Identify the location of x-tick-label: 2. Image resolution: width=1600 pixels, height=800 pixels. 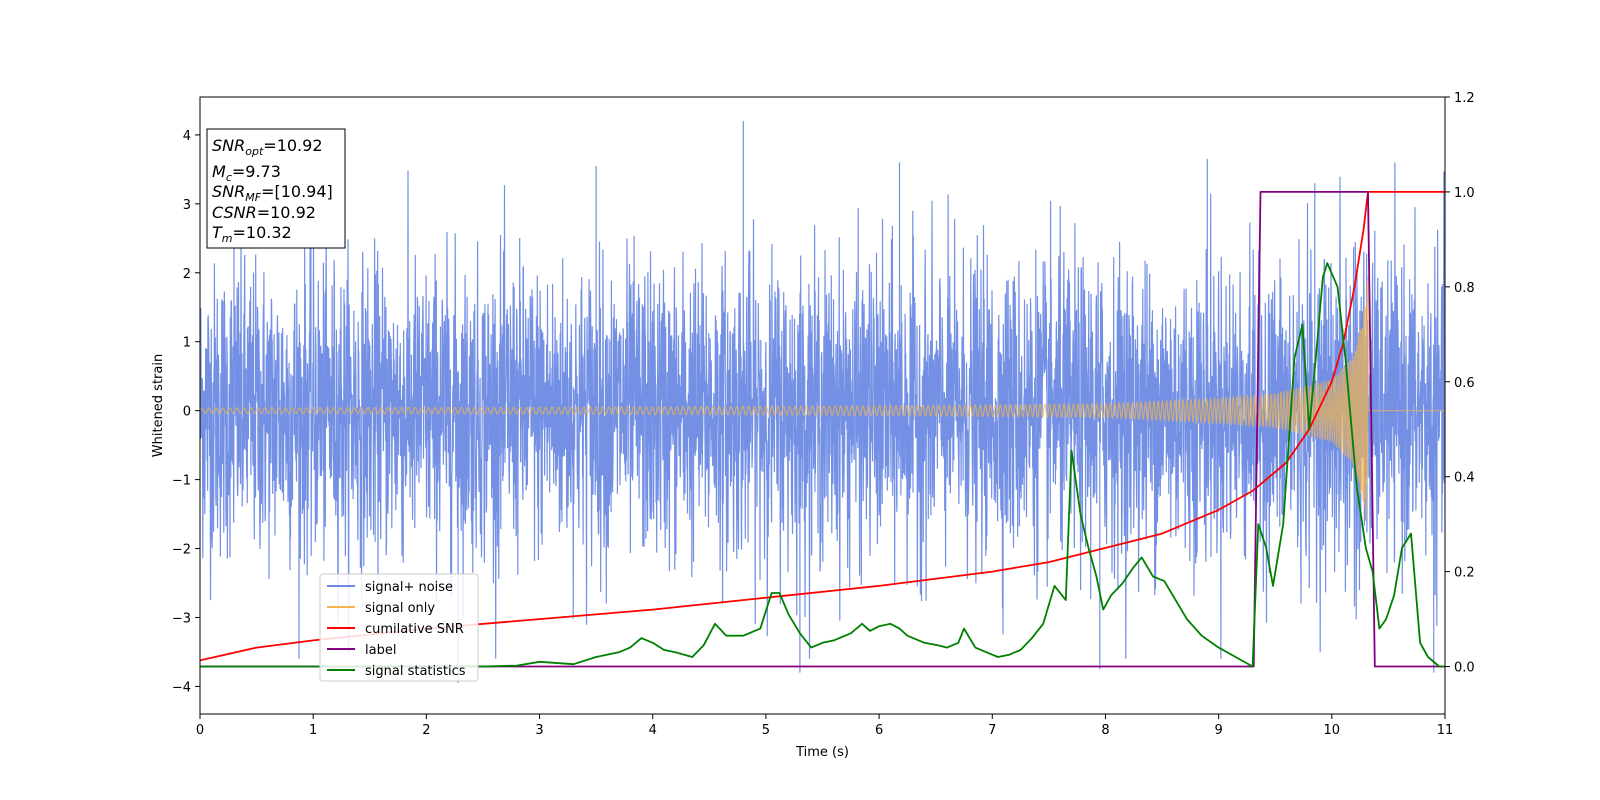
(426, 730).